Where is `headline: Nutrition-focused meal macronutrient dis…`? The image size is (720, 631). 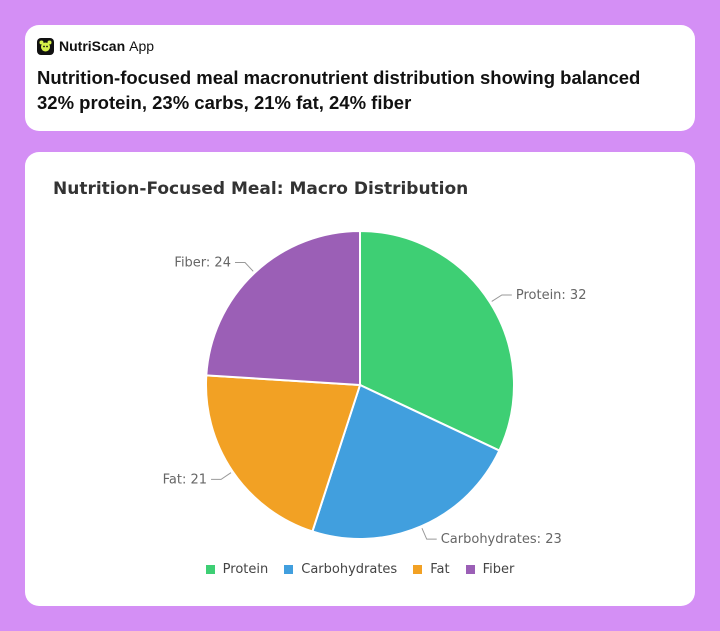 headline: Nutrition-focused meal macronutrient dis… is located at coordinates (339, 90).